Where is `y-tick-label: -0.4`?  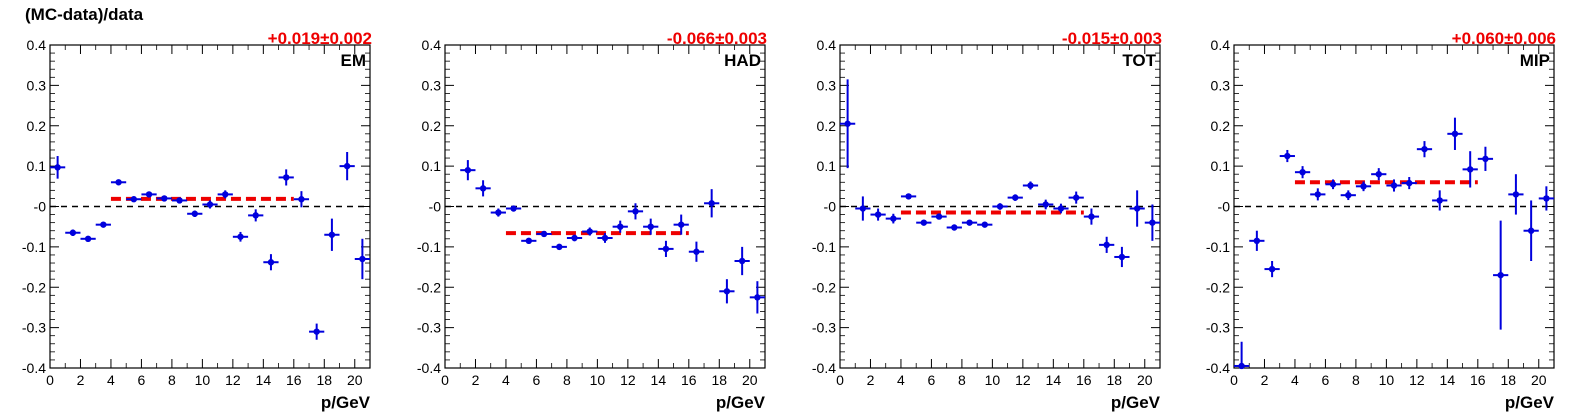
y-tick-label: -0.4 is located at coordinates (429, 368).